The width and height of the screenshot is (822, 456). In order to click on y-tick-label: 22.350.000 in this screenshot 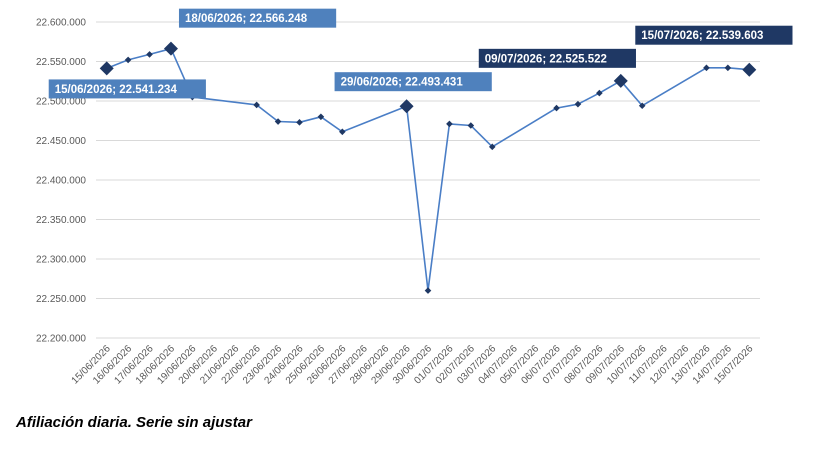, I will do `click(61, 220)`.